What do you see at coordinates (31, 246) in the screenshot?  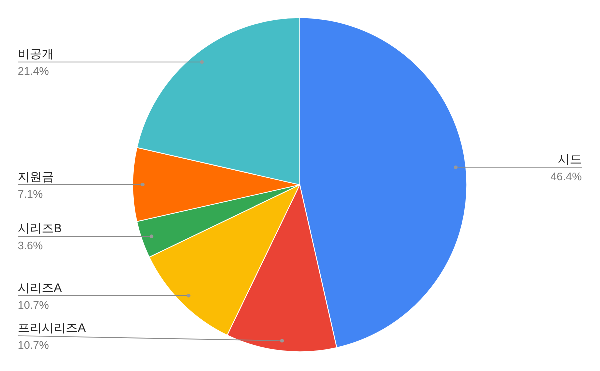 I see `data-label: 3.6%` at bounding box center [31, 246].